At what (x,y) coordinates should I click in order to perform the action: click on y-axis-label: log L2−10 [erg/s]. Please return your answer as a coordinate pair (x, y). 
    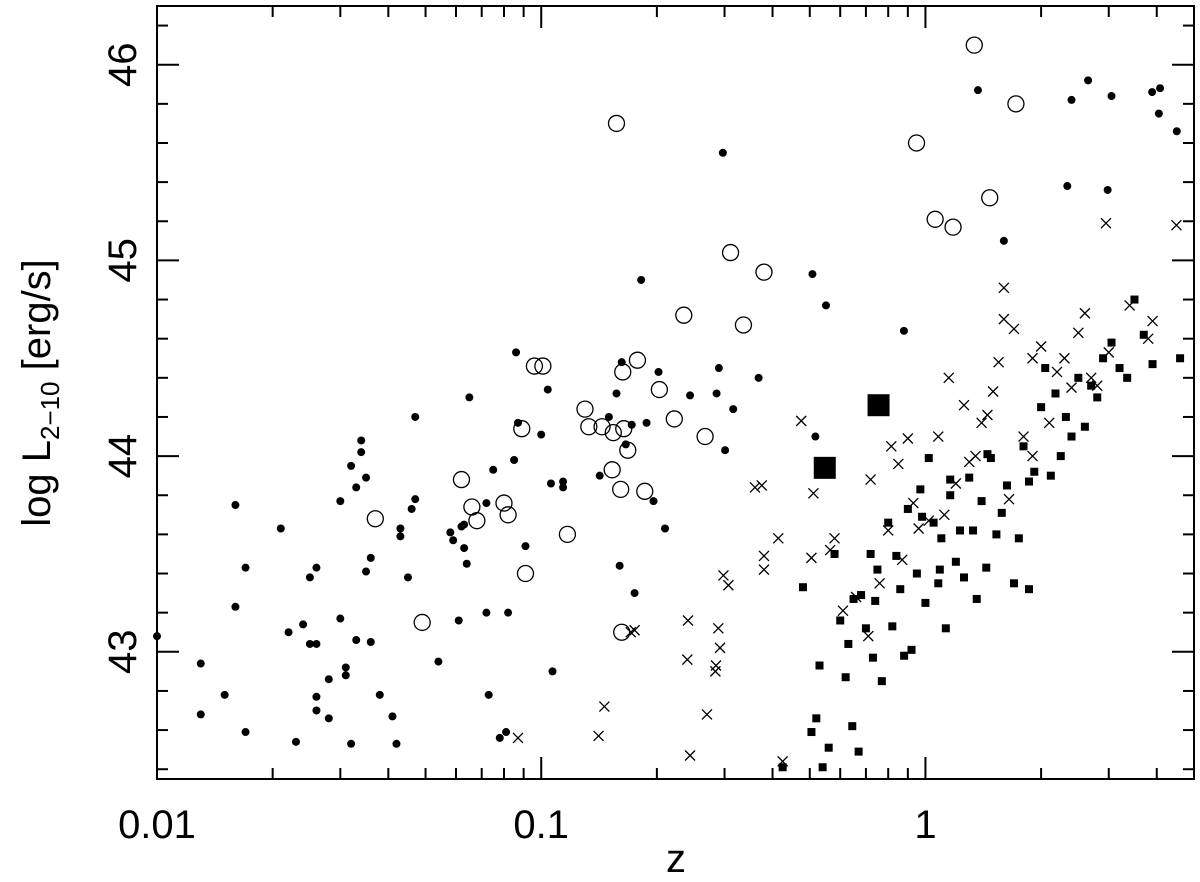
    Looking at the image, I should click on (40, 393).